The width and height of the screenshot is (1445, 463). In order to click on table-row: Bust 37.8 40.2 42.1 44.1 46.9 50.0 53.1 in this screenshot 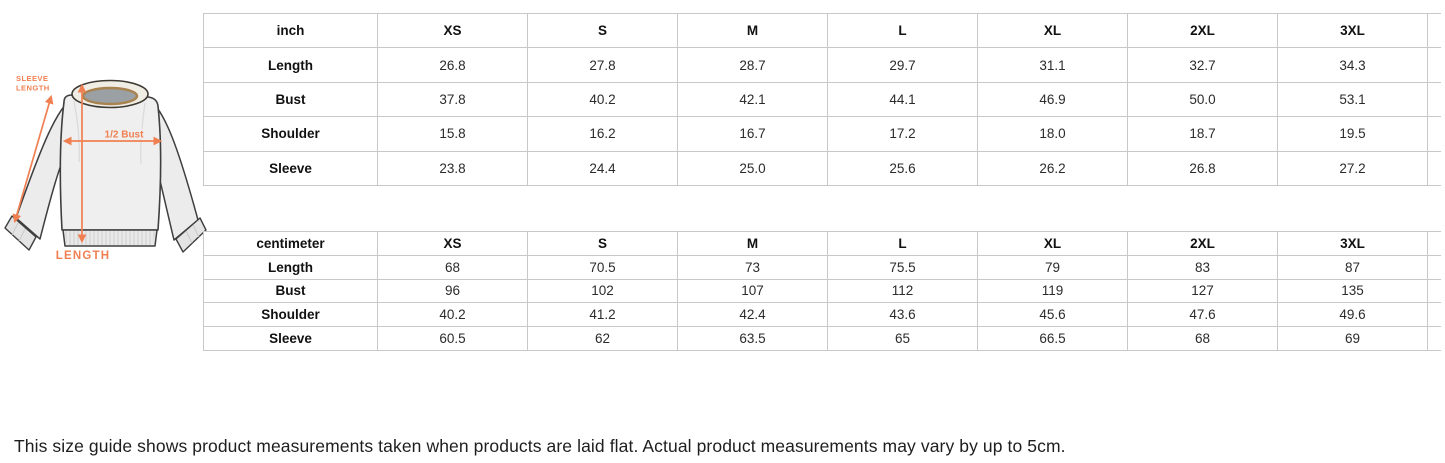, I will do `click(822, 99)`.